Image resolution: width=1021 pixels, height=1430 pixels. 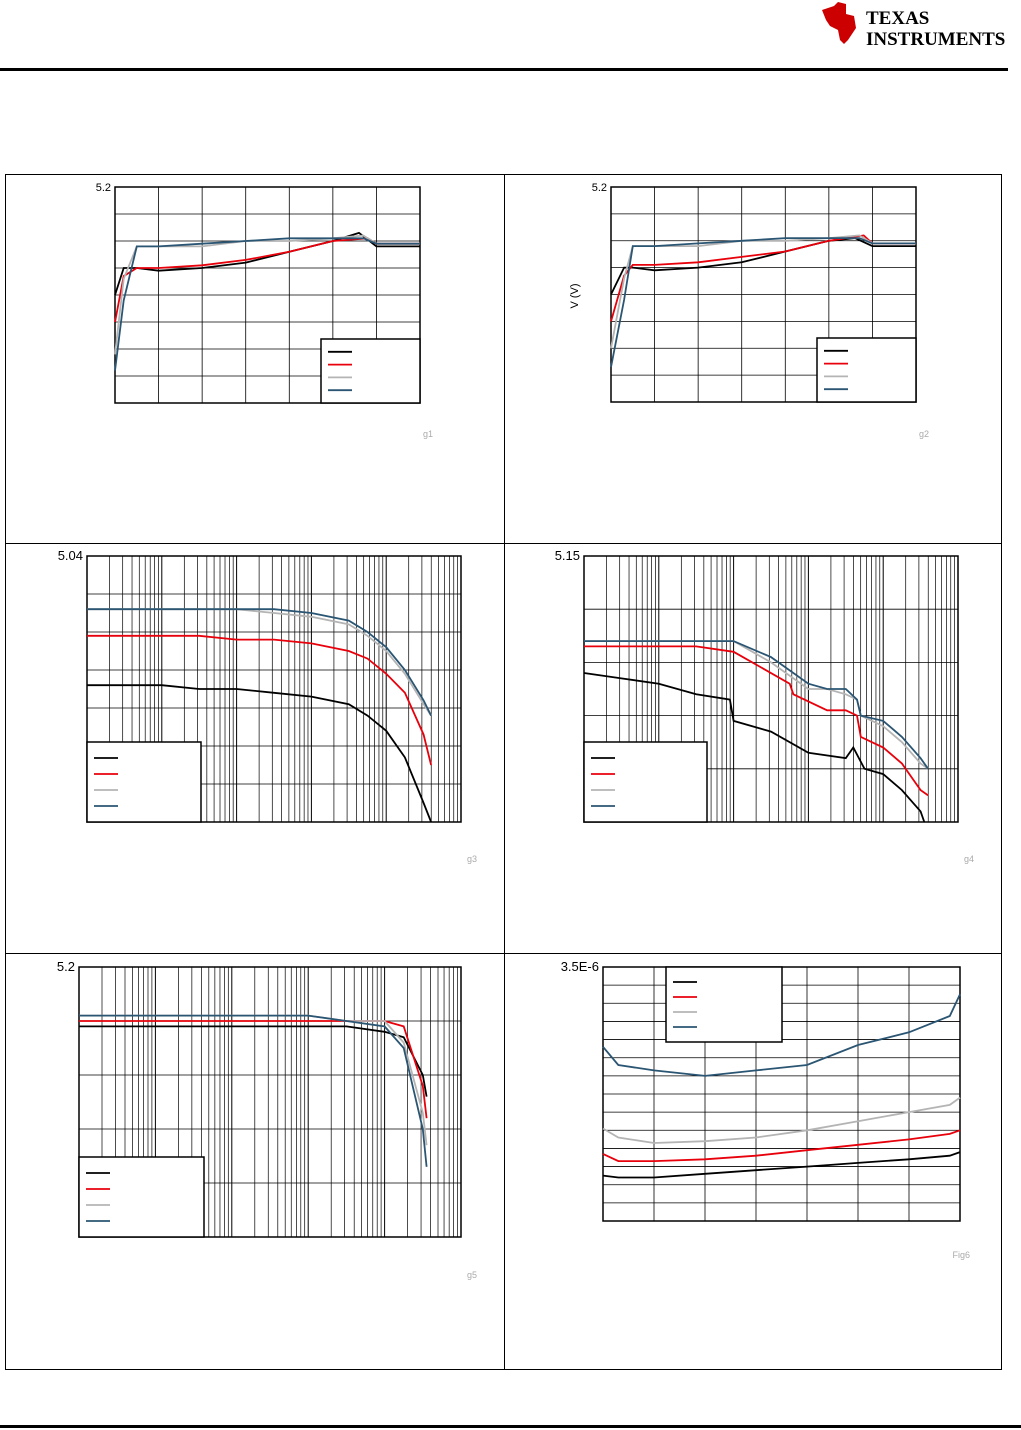 I want to click on chart-g5: 5.2 g5, so click(x=267, y=1119).